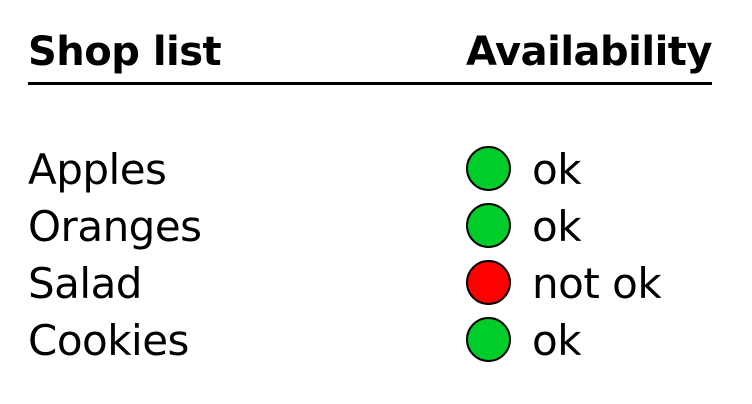  Describe the element at coordinates (85, 283) in the screenshot. I see `item-name: Salad` at that location.